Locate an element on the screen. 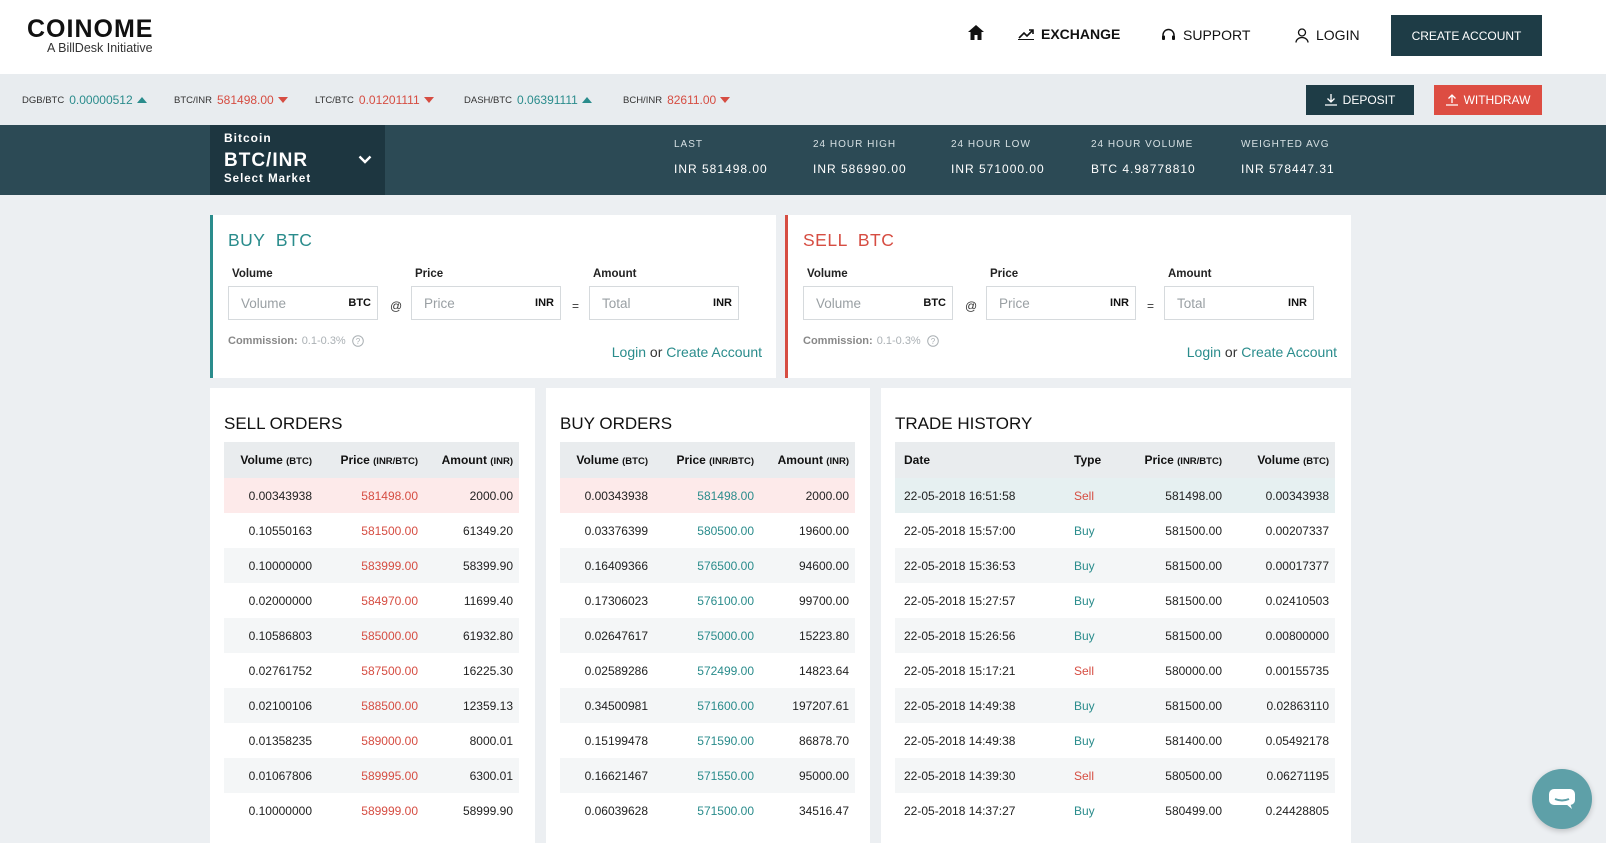 This screenshot has height=843, width=1606. buy-price-input: Price INR is located at coordinates (486, 303).